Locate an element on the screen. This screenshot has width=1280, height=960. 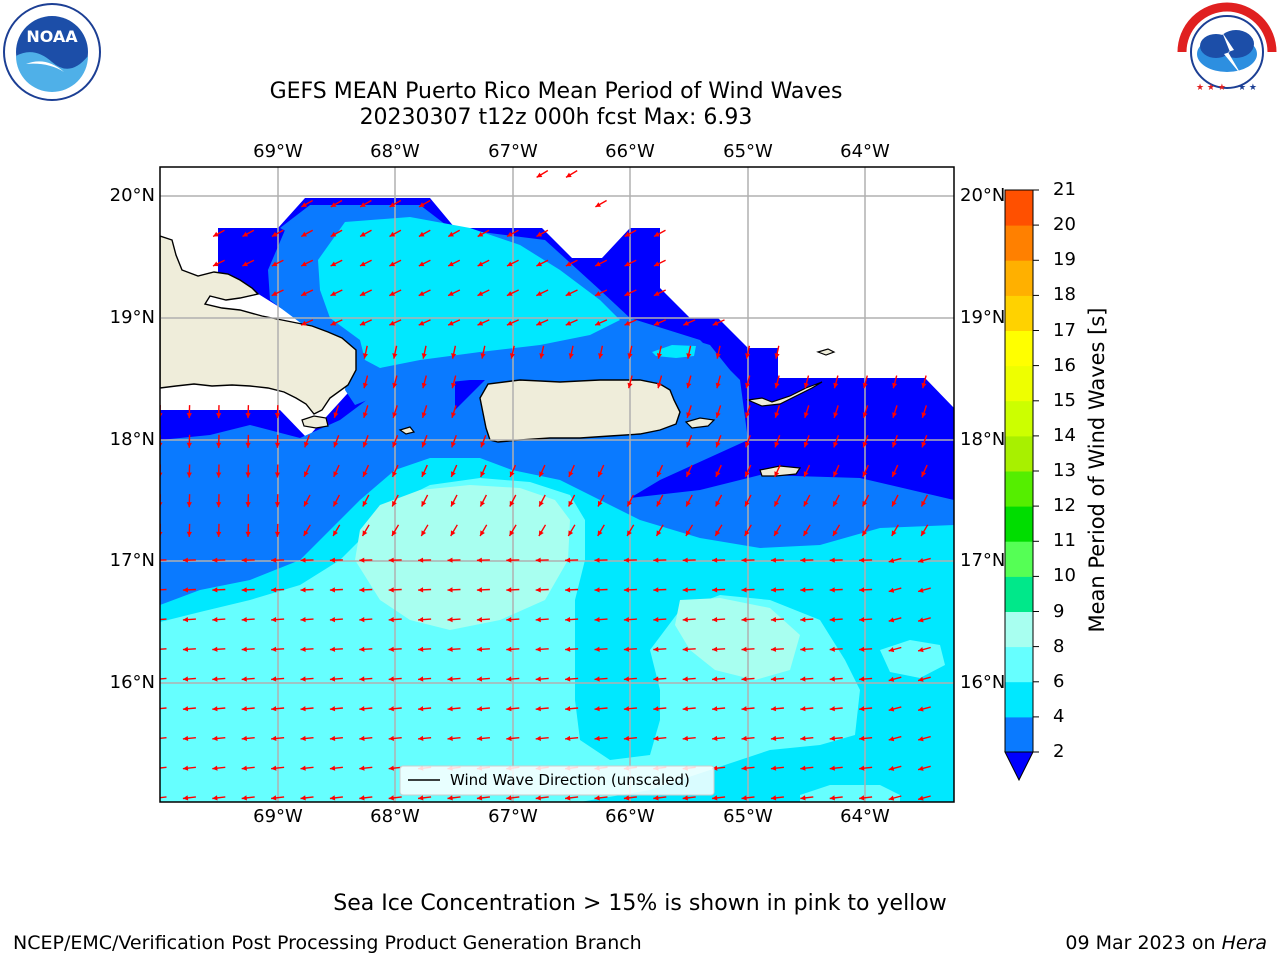
colorbar-tick-label: 19 is located at coordinates (1064, 260).